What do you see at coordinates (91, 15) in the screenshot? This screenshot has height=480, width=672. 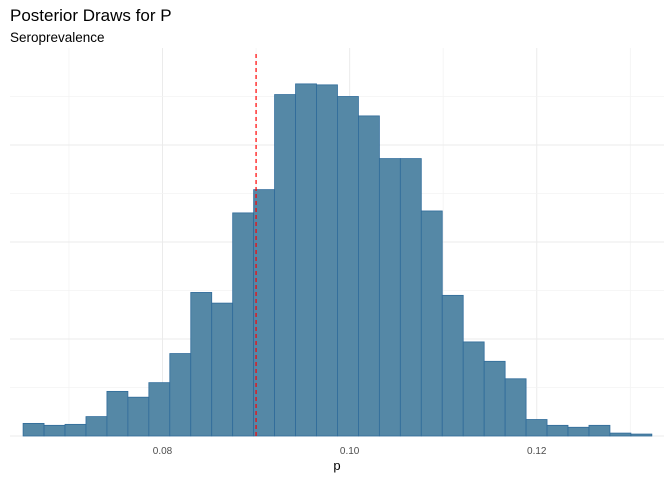 I see `chart-title: Posterior Draws for P` at bounding box center [91, 15].